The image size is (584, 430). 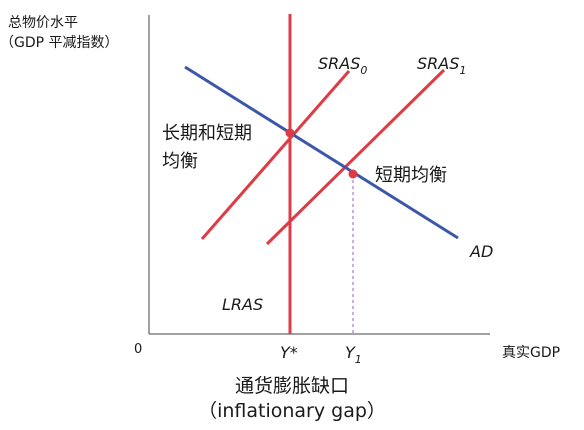 I want to click on x-axis-title: 真实GDP, so click(x=531, y=353).